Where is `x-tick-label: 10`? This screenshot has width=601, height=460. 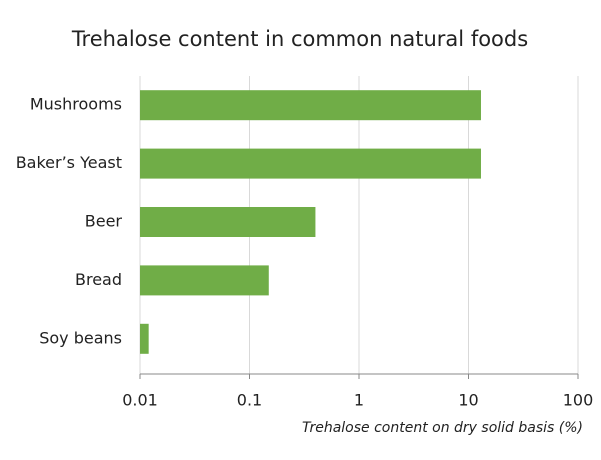 x-tick-label: 10 is located at coordinates (468, 400).